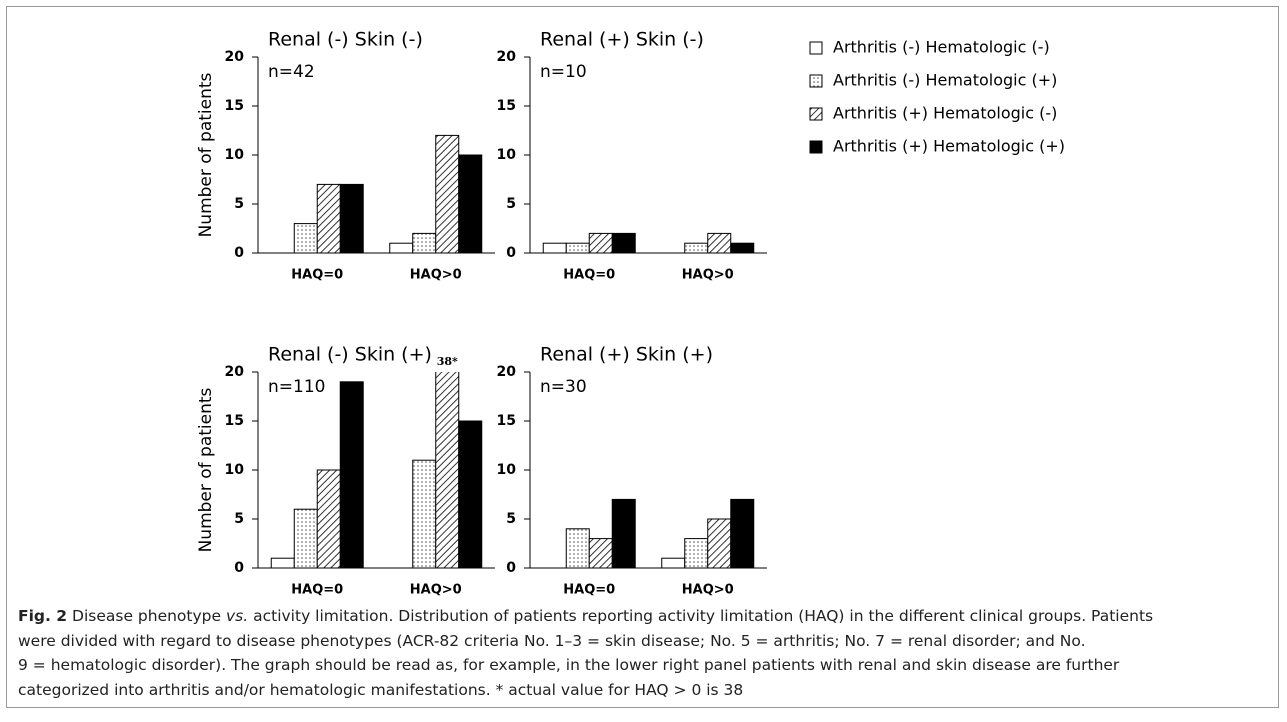  Describe the element at coordinates (949, 146) in the screenshot. I see `legend-label: Arthritis (+) Hematologic (+)` at that location.